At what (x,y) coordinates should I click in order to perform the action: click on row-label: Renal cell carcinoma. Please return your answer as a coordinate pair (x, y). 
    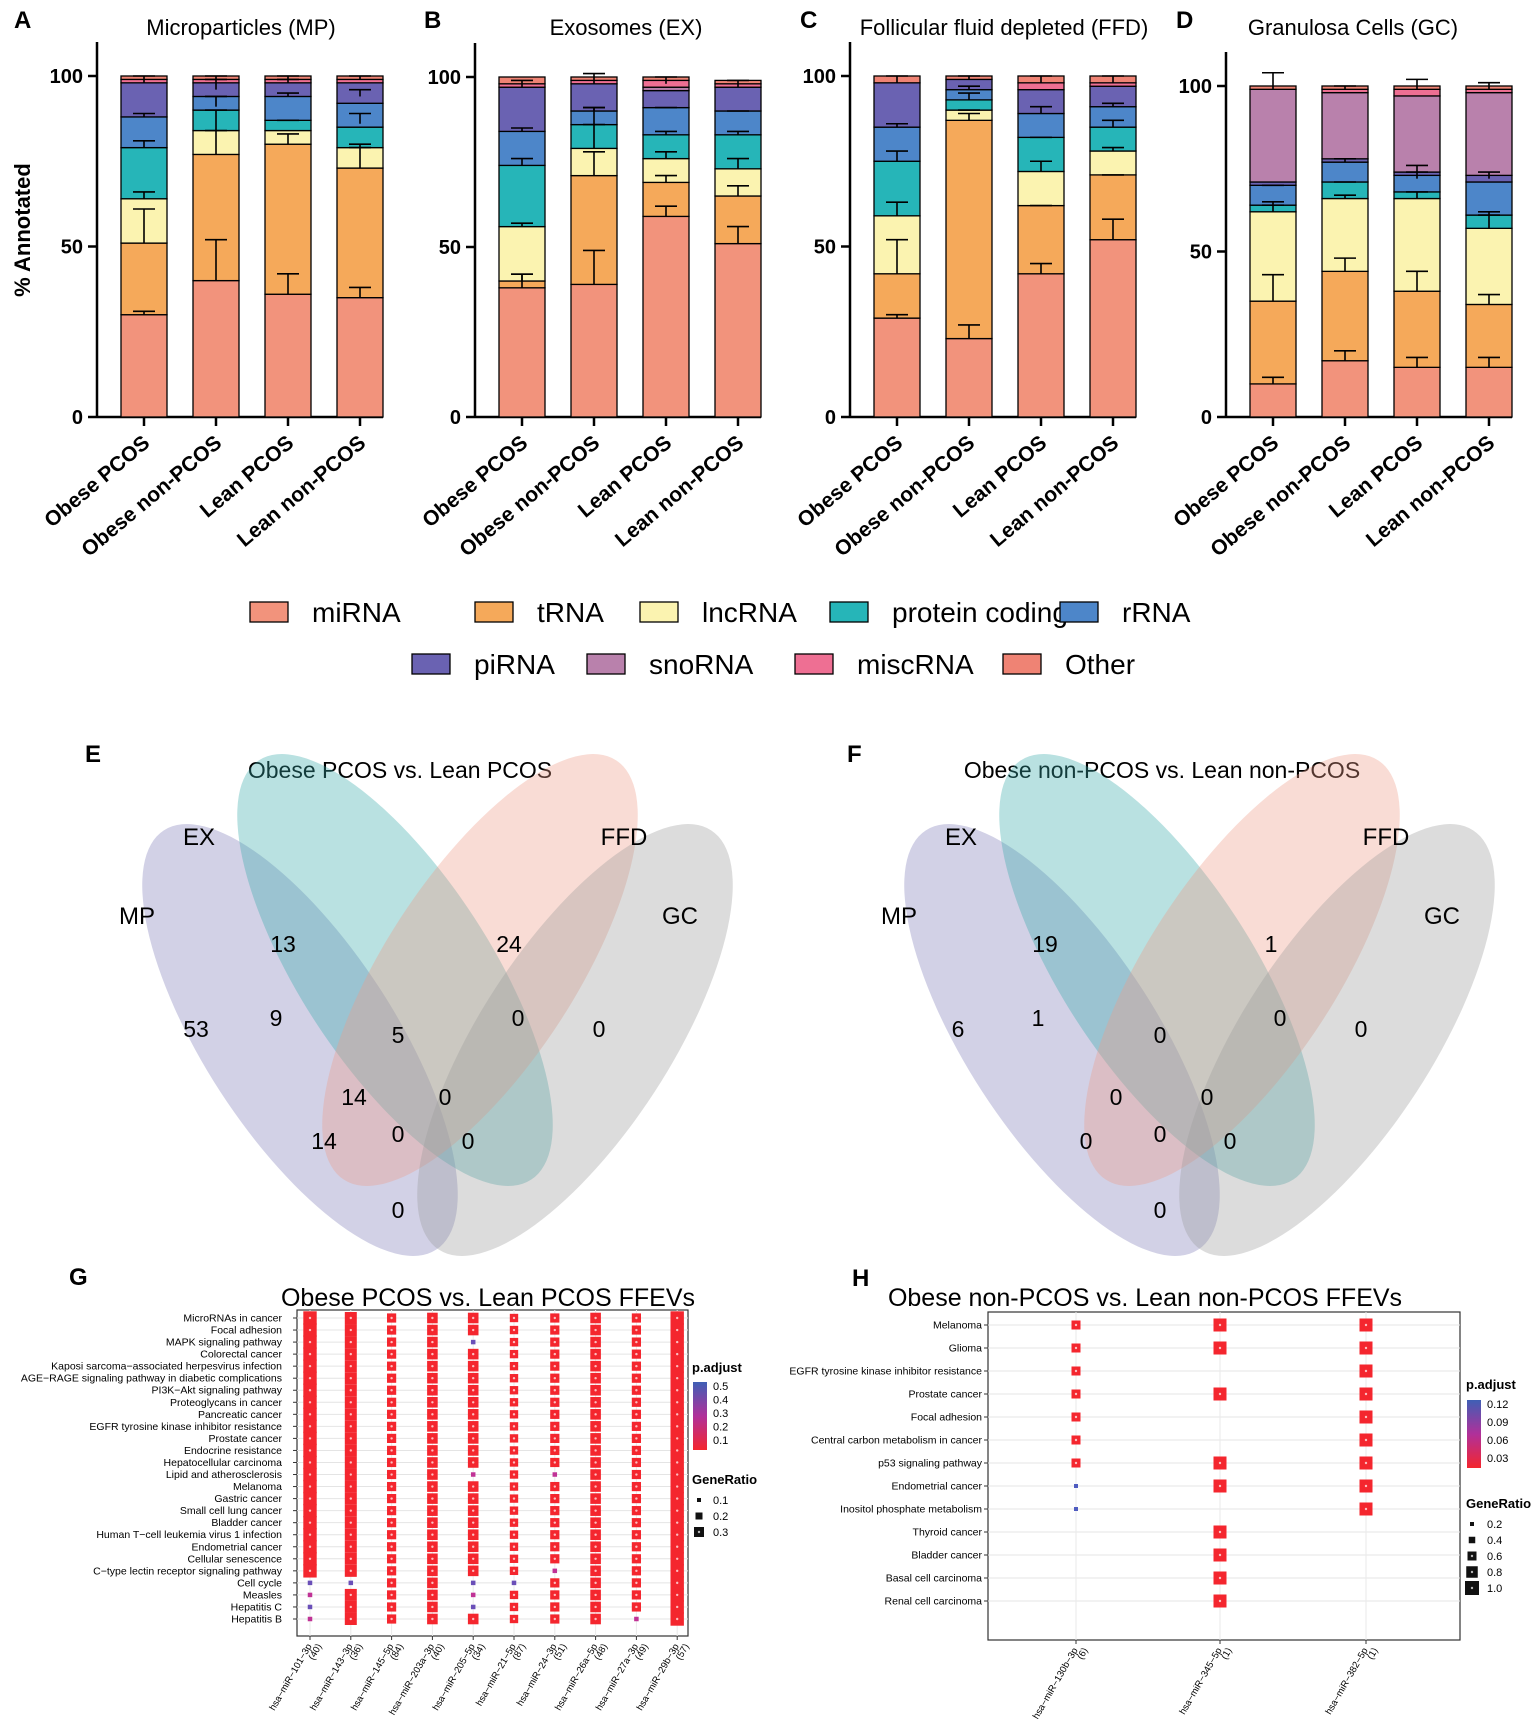
    Looking at the image, I should click on (934, 1602).